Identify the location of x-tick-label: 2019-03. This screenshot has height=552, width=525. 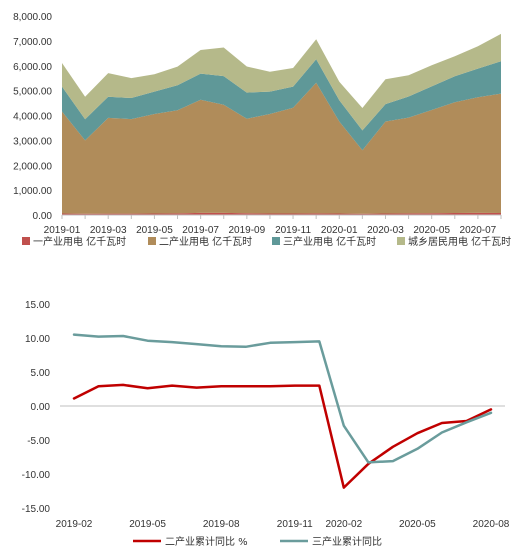
(108, 230).